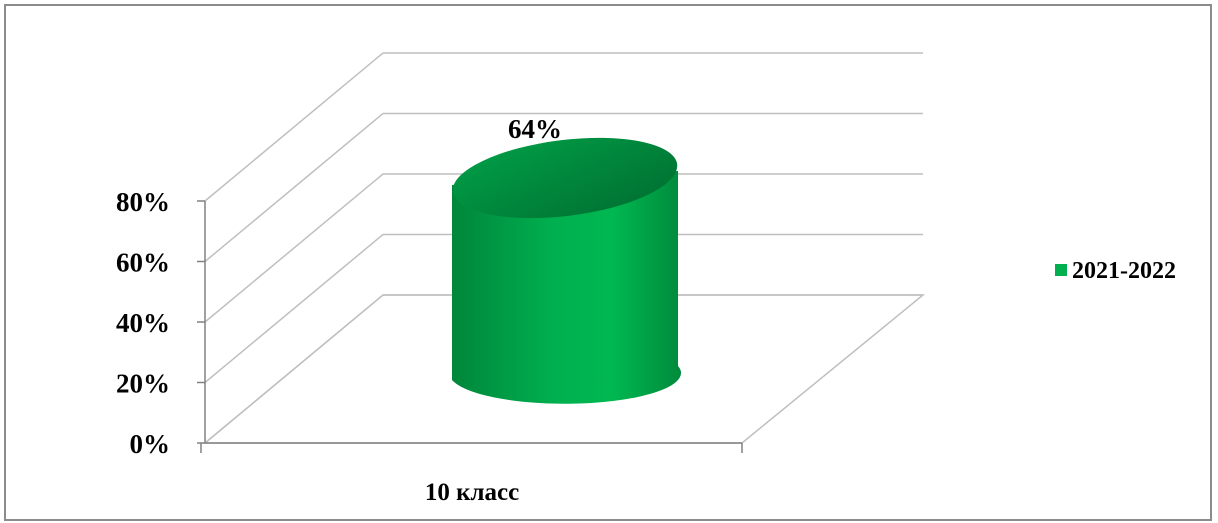 The height and width of the screenshot is (523, 1218). I want to click on x-category-label: 10 класс, so click(472, 492).